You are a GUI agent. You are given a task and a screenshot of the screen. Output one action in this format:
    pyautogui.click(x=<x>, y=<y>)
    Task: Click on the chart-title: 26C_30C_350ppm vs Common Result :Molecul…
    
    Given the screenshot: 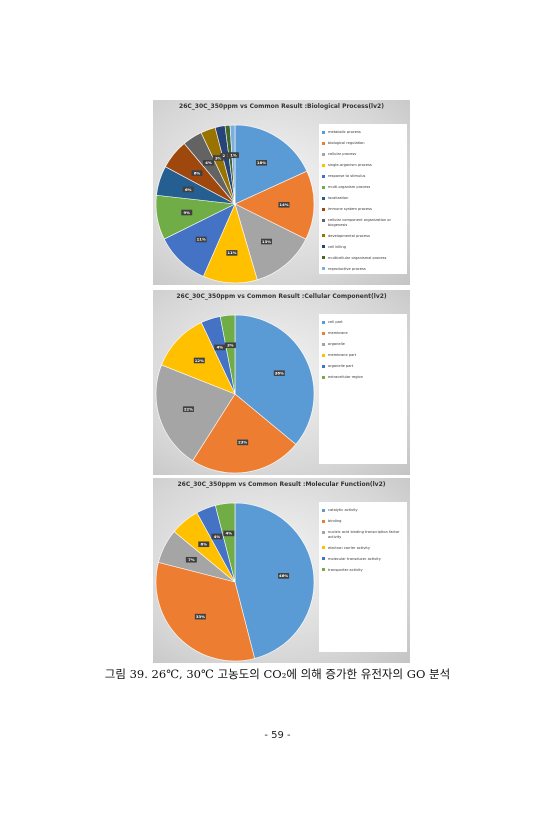 What is the action you would take?
    pyautogui.click(x=281, y=484)
    